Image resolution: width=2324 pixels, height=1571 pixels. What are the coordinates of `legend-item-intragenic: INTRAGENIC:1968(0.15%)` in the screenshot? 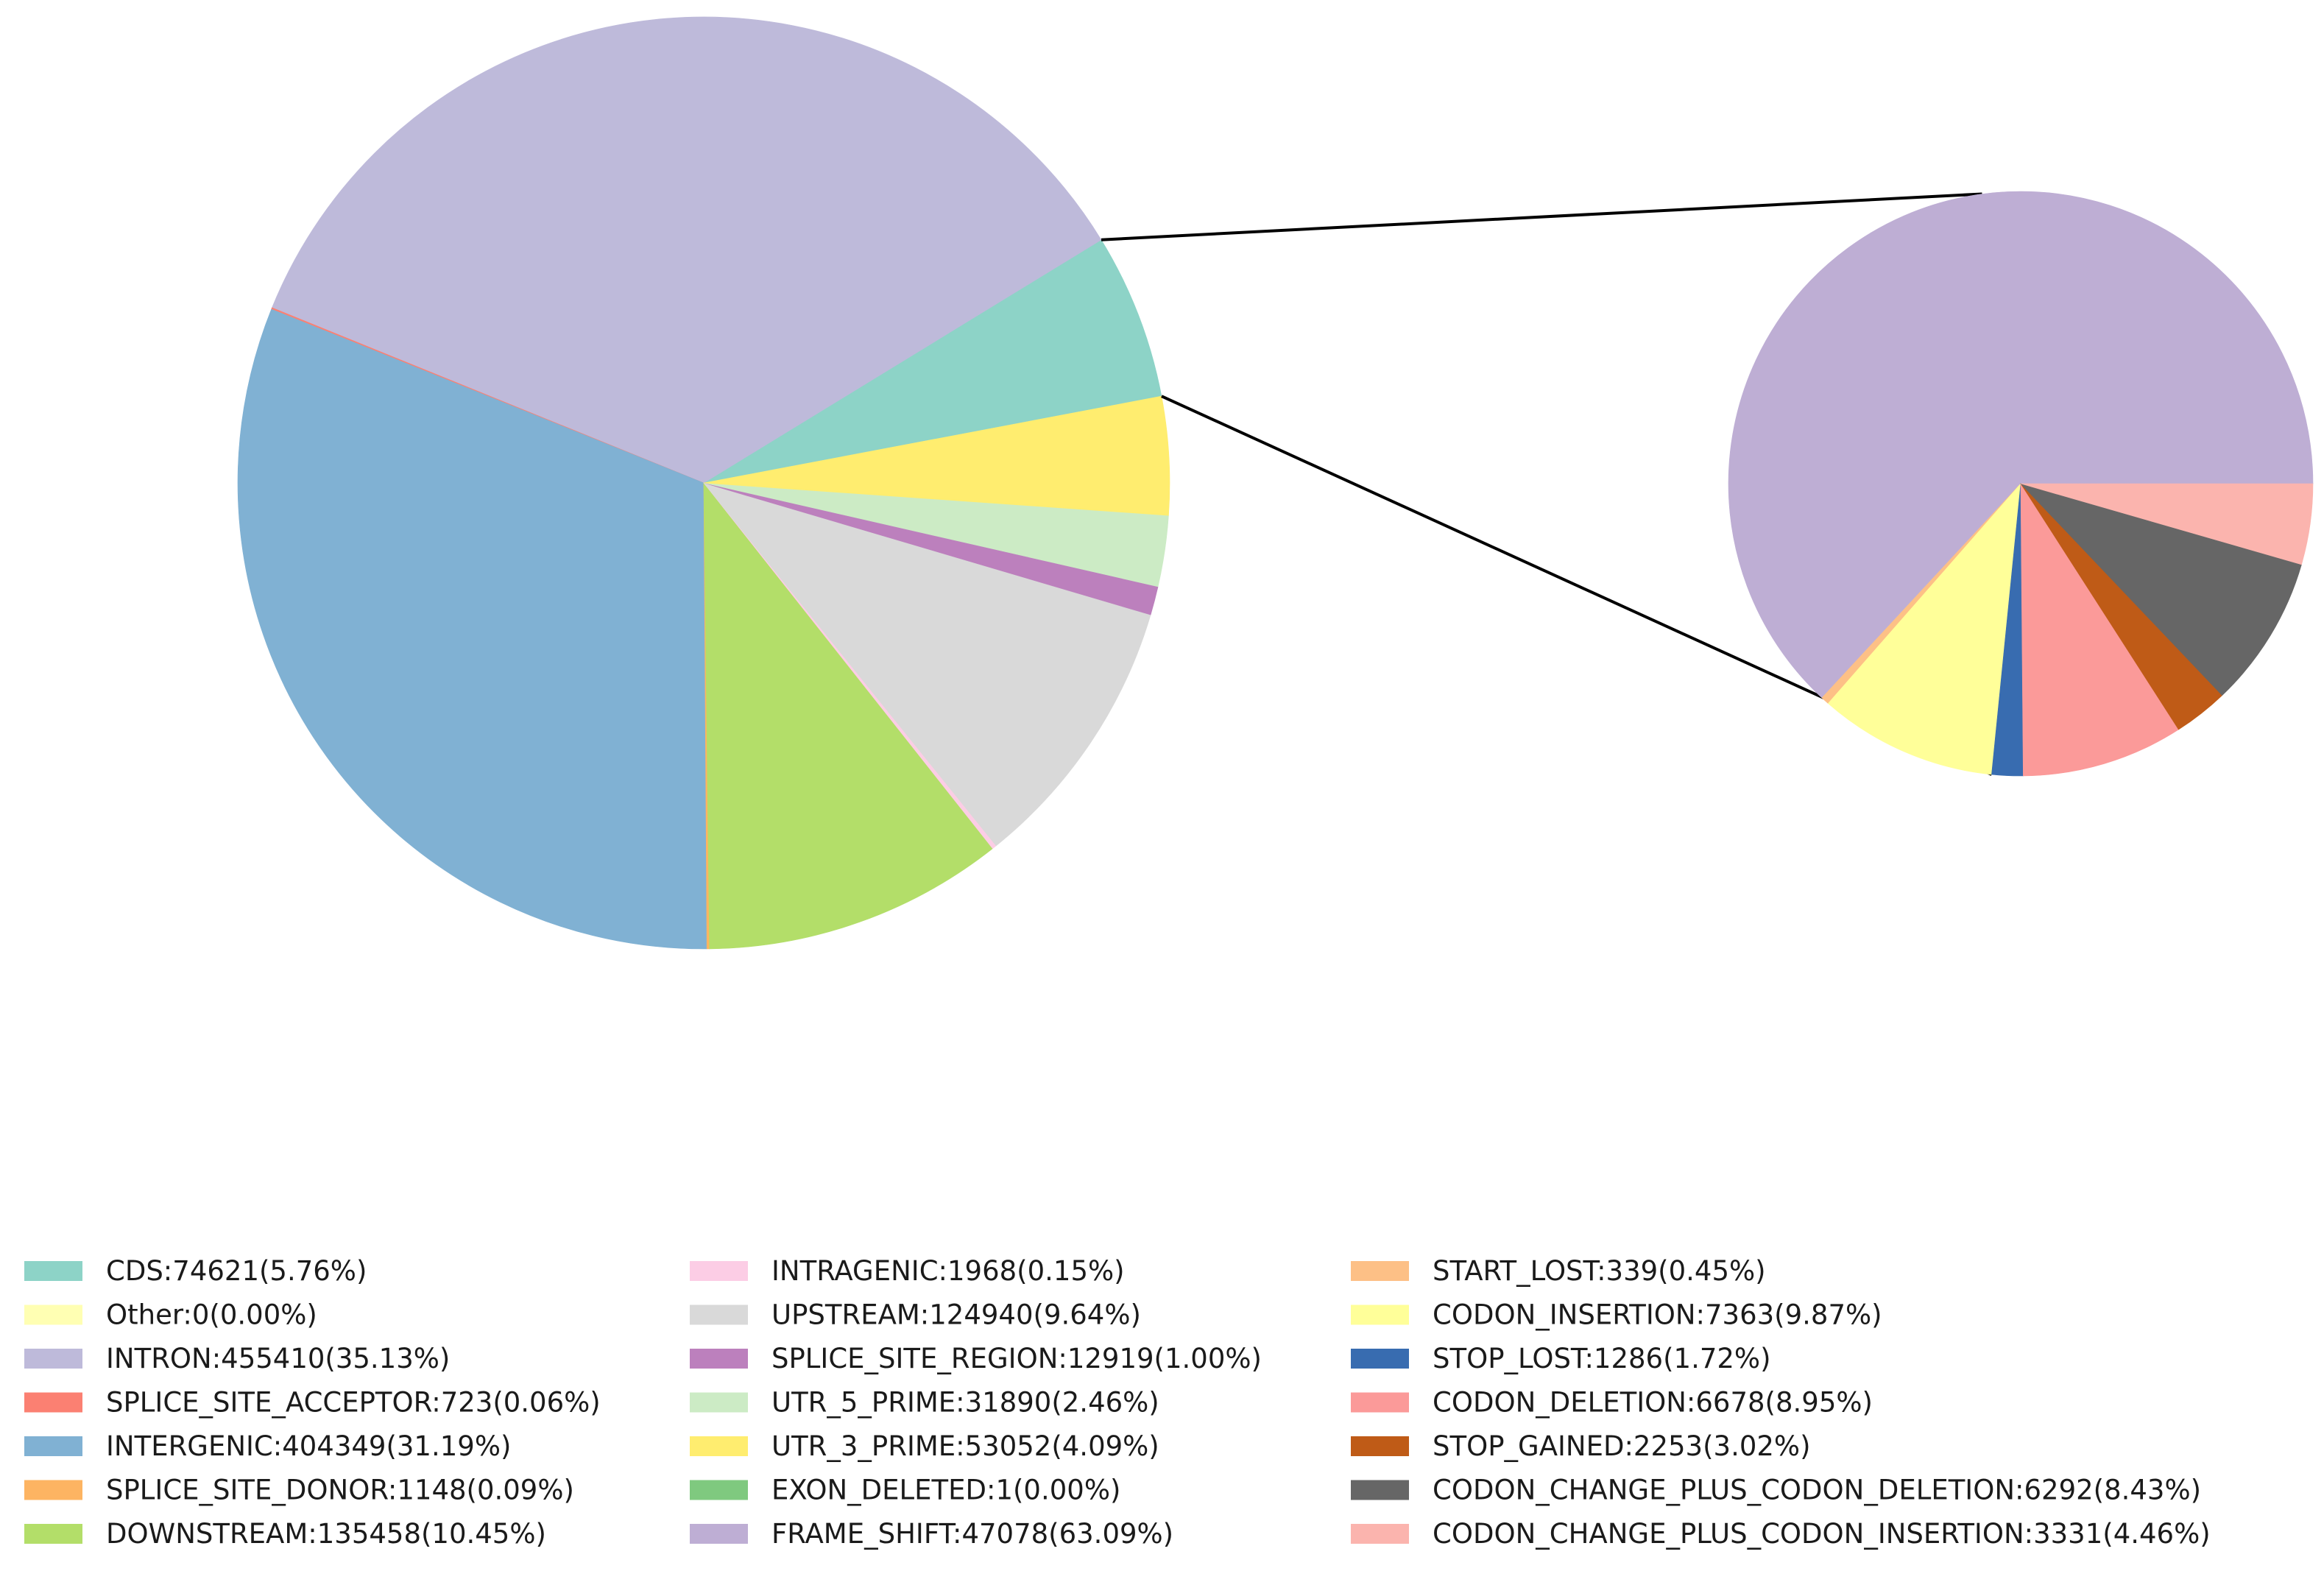 It's located at (907, 1271).